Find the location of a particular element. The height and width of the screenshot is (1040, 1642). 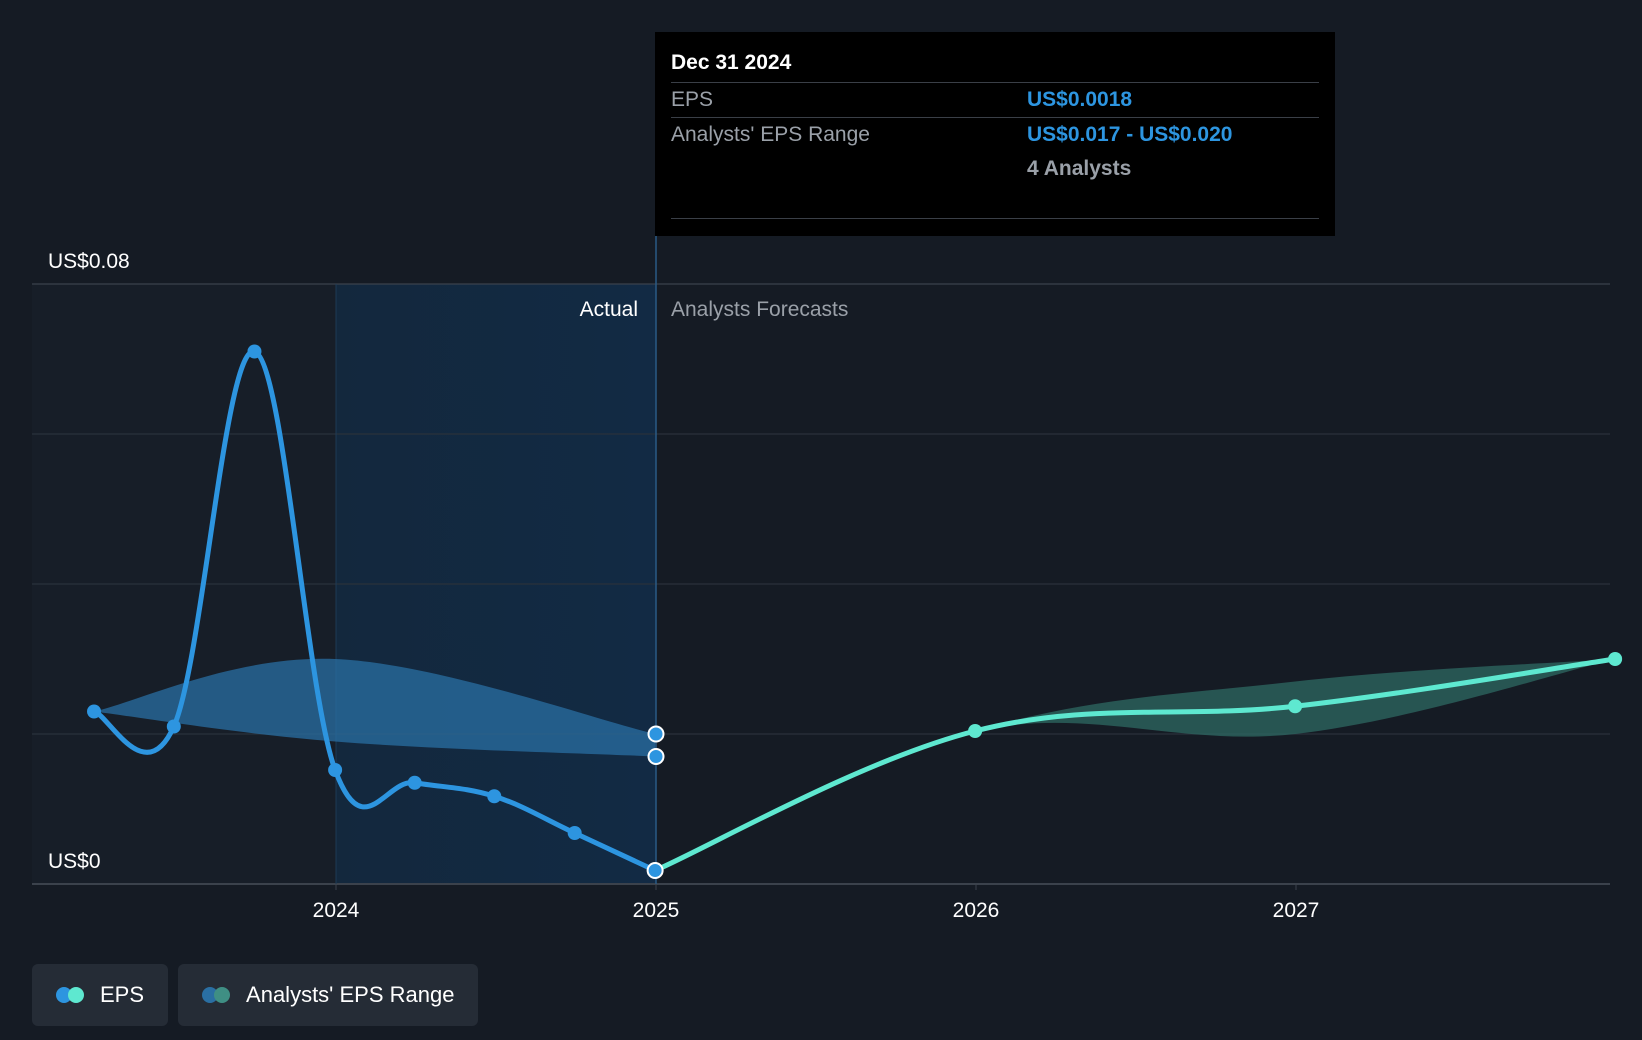

legend: EPS Analysts' EPS Range is located at coordinates (255, 995).